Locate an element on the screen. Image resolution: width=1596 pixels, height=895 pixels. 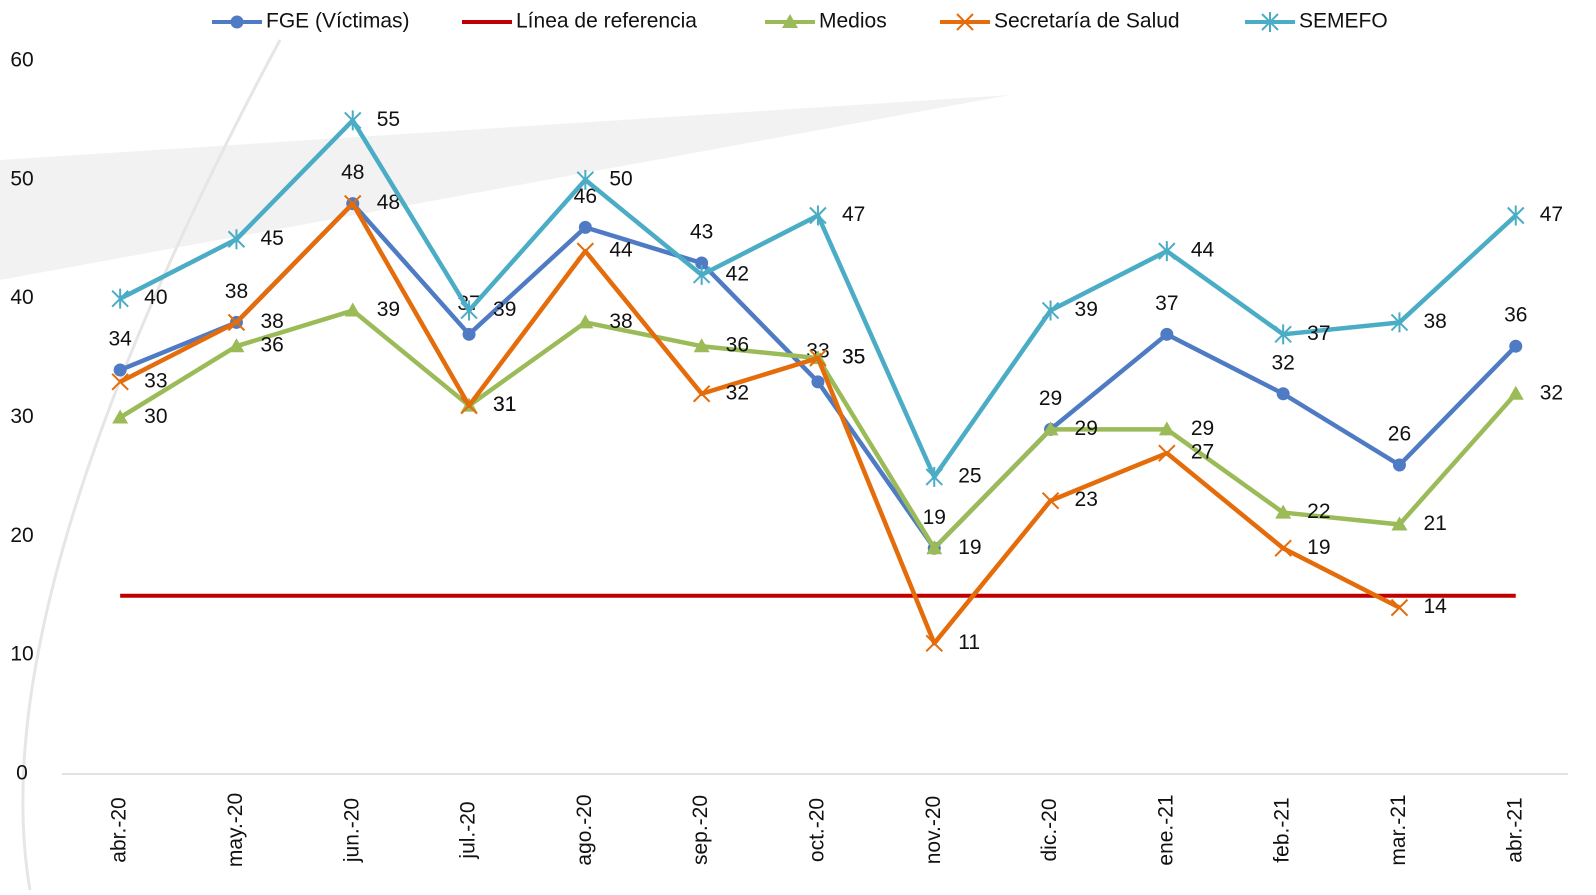
legend-label: Secretaría de Salud is located at coordinates (1087, 21).